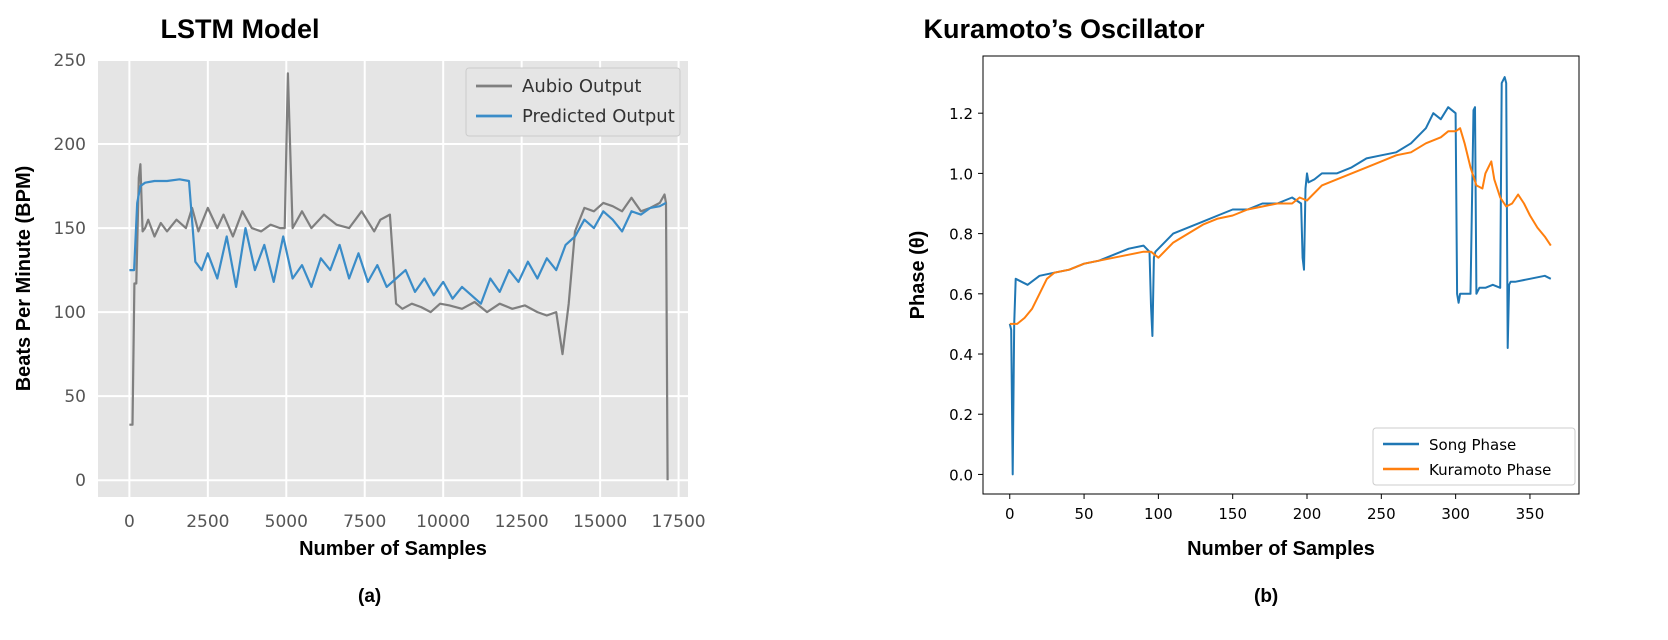  What do you see at coordinates (1455, 514) in the screenshot?
I see `x-tick-label: 300` at bounding box center [1455, 514].